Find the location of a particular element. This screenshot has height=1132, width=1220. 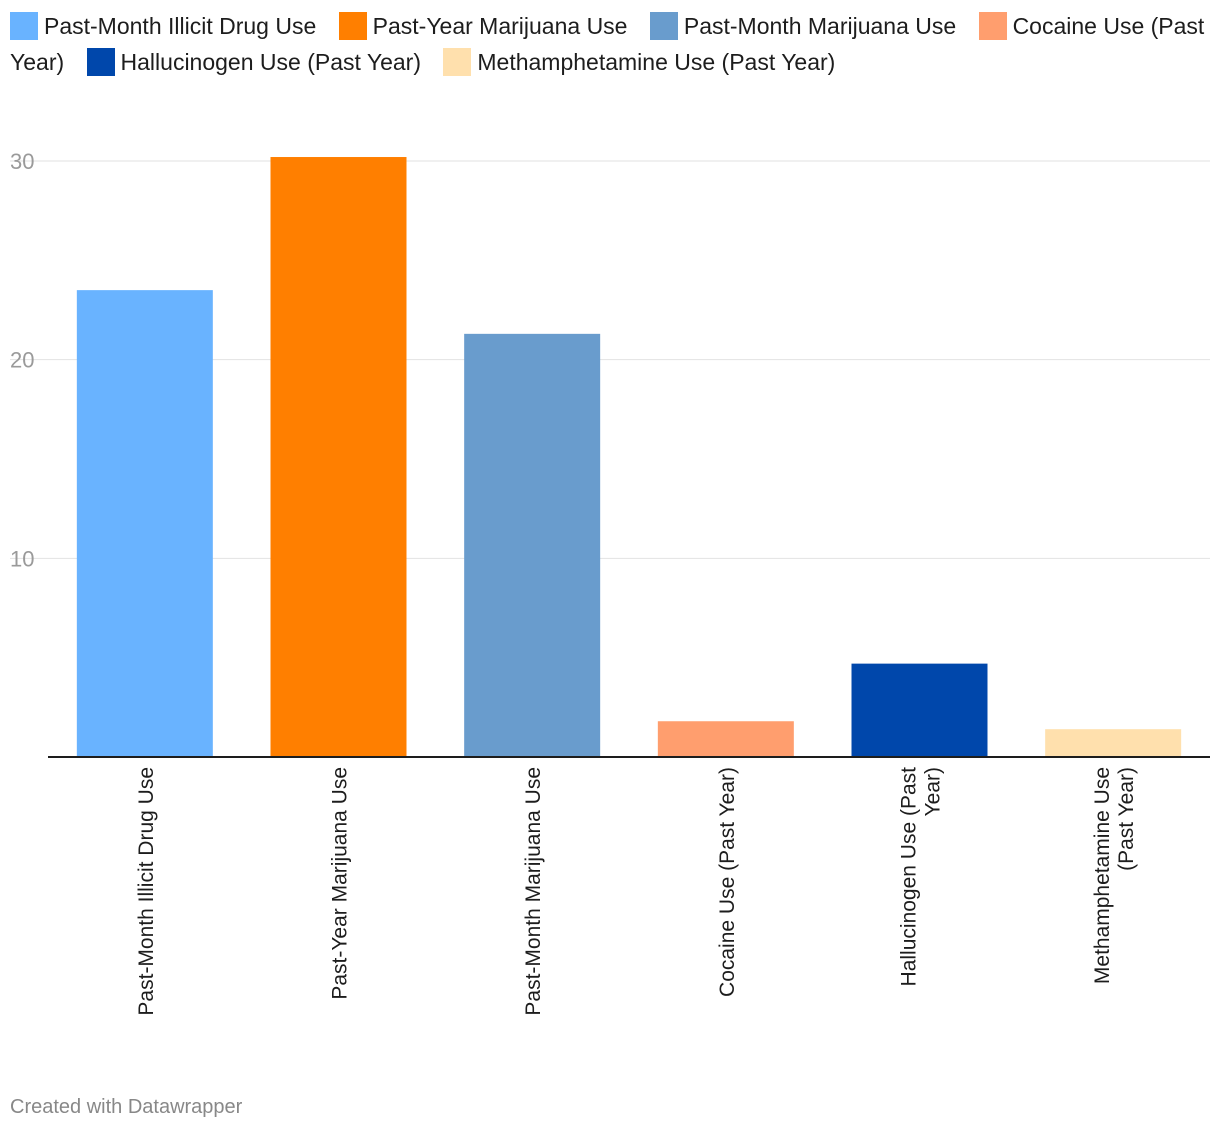

y-tick-label: 30 is located at coordinates (22, 161).